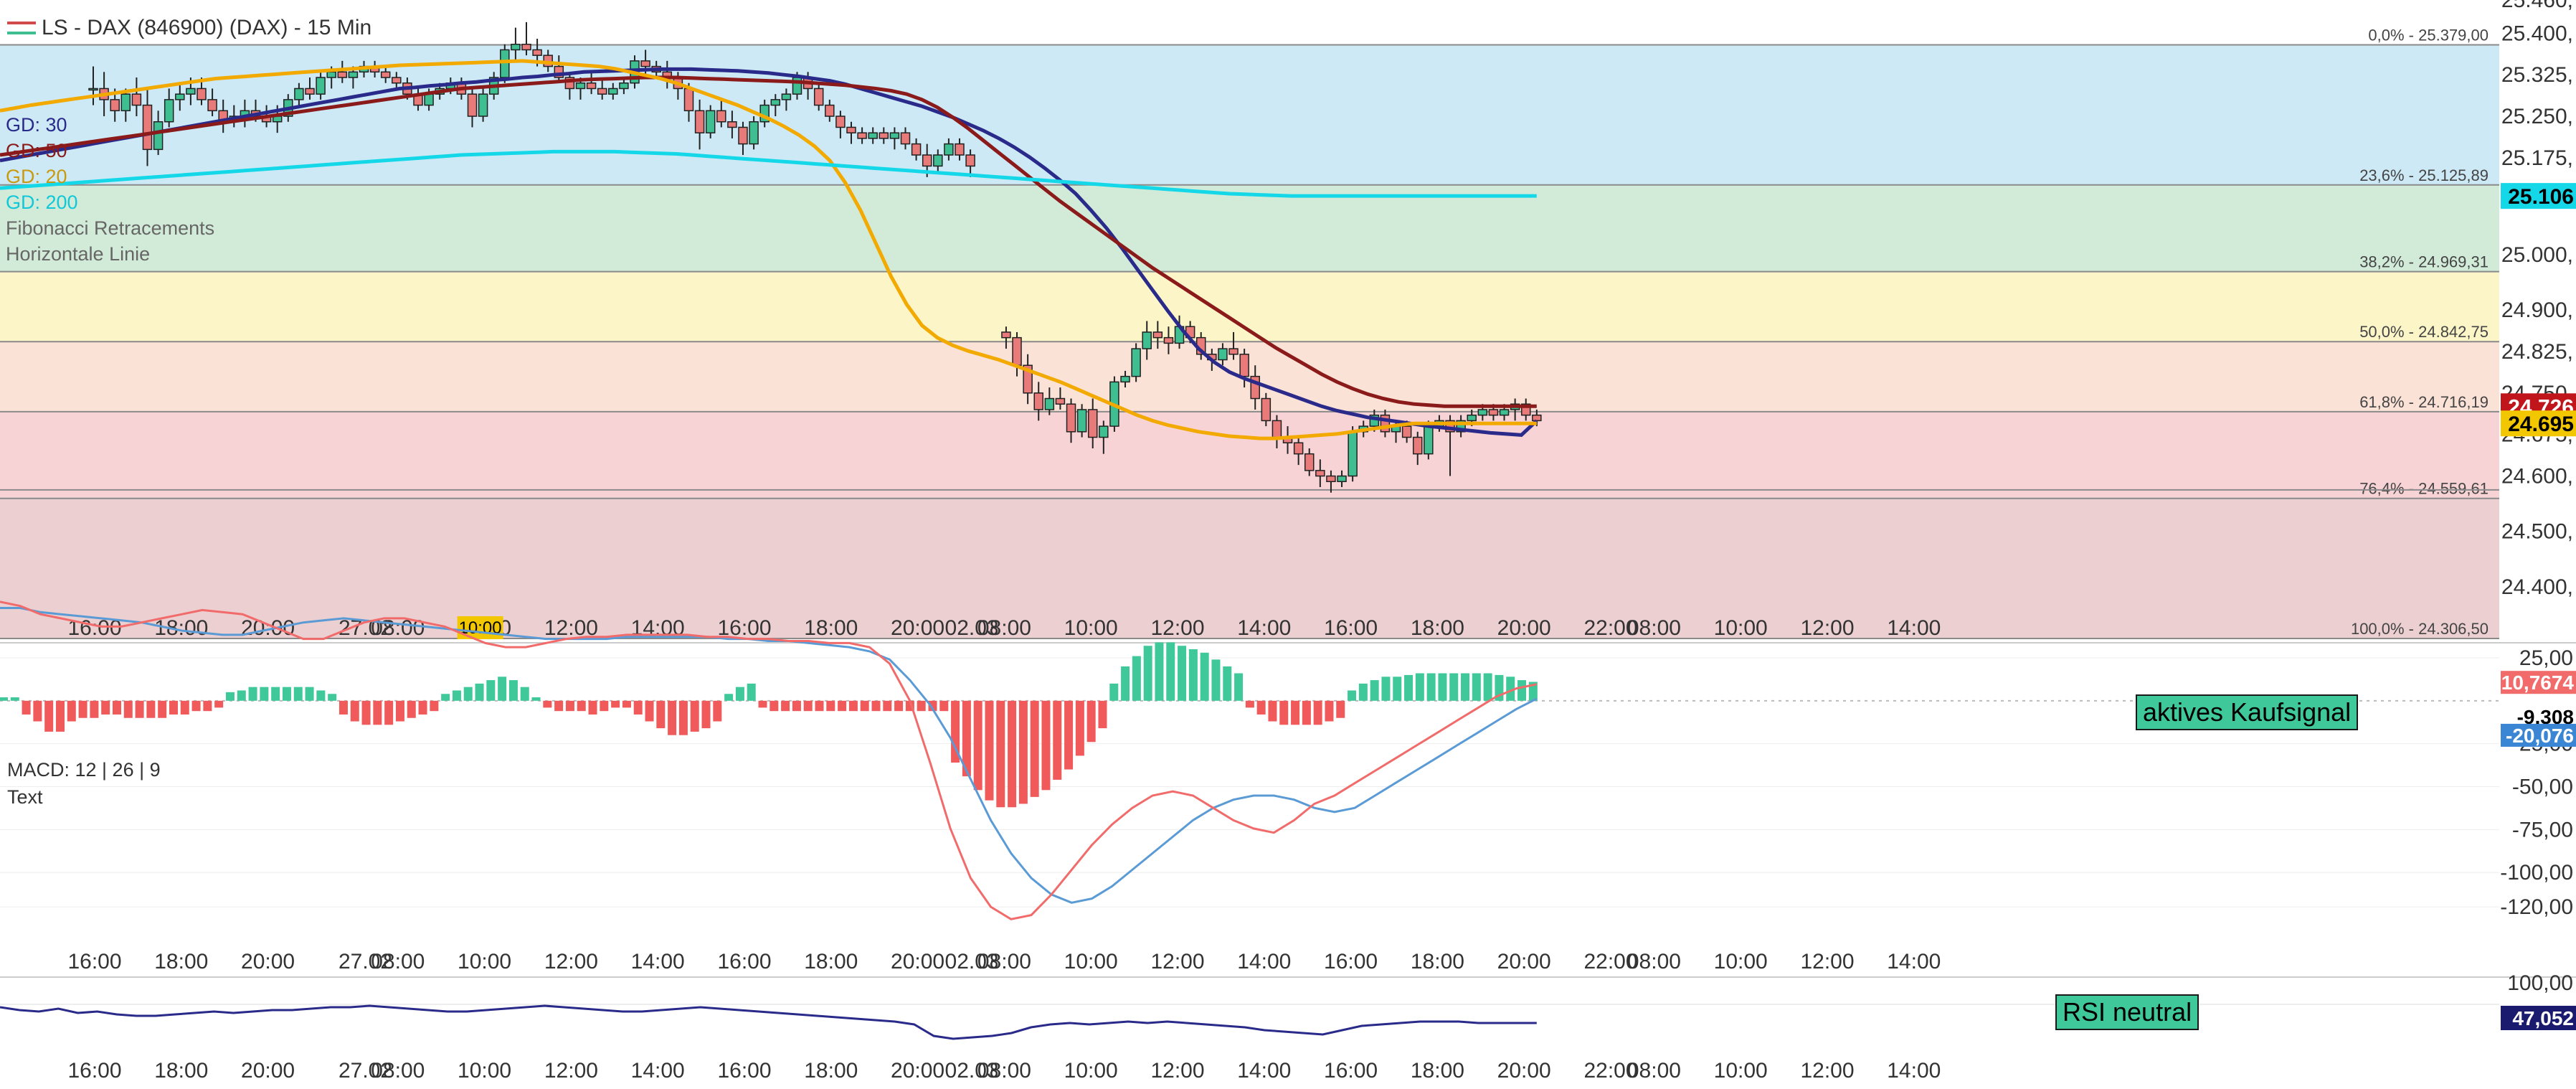 The width and height of the screenshot is (2576, 1089). I want to click on legend-gd200: GD: 200, so click(42, 203).